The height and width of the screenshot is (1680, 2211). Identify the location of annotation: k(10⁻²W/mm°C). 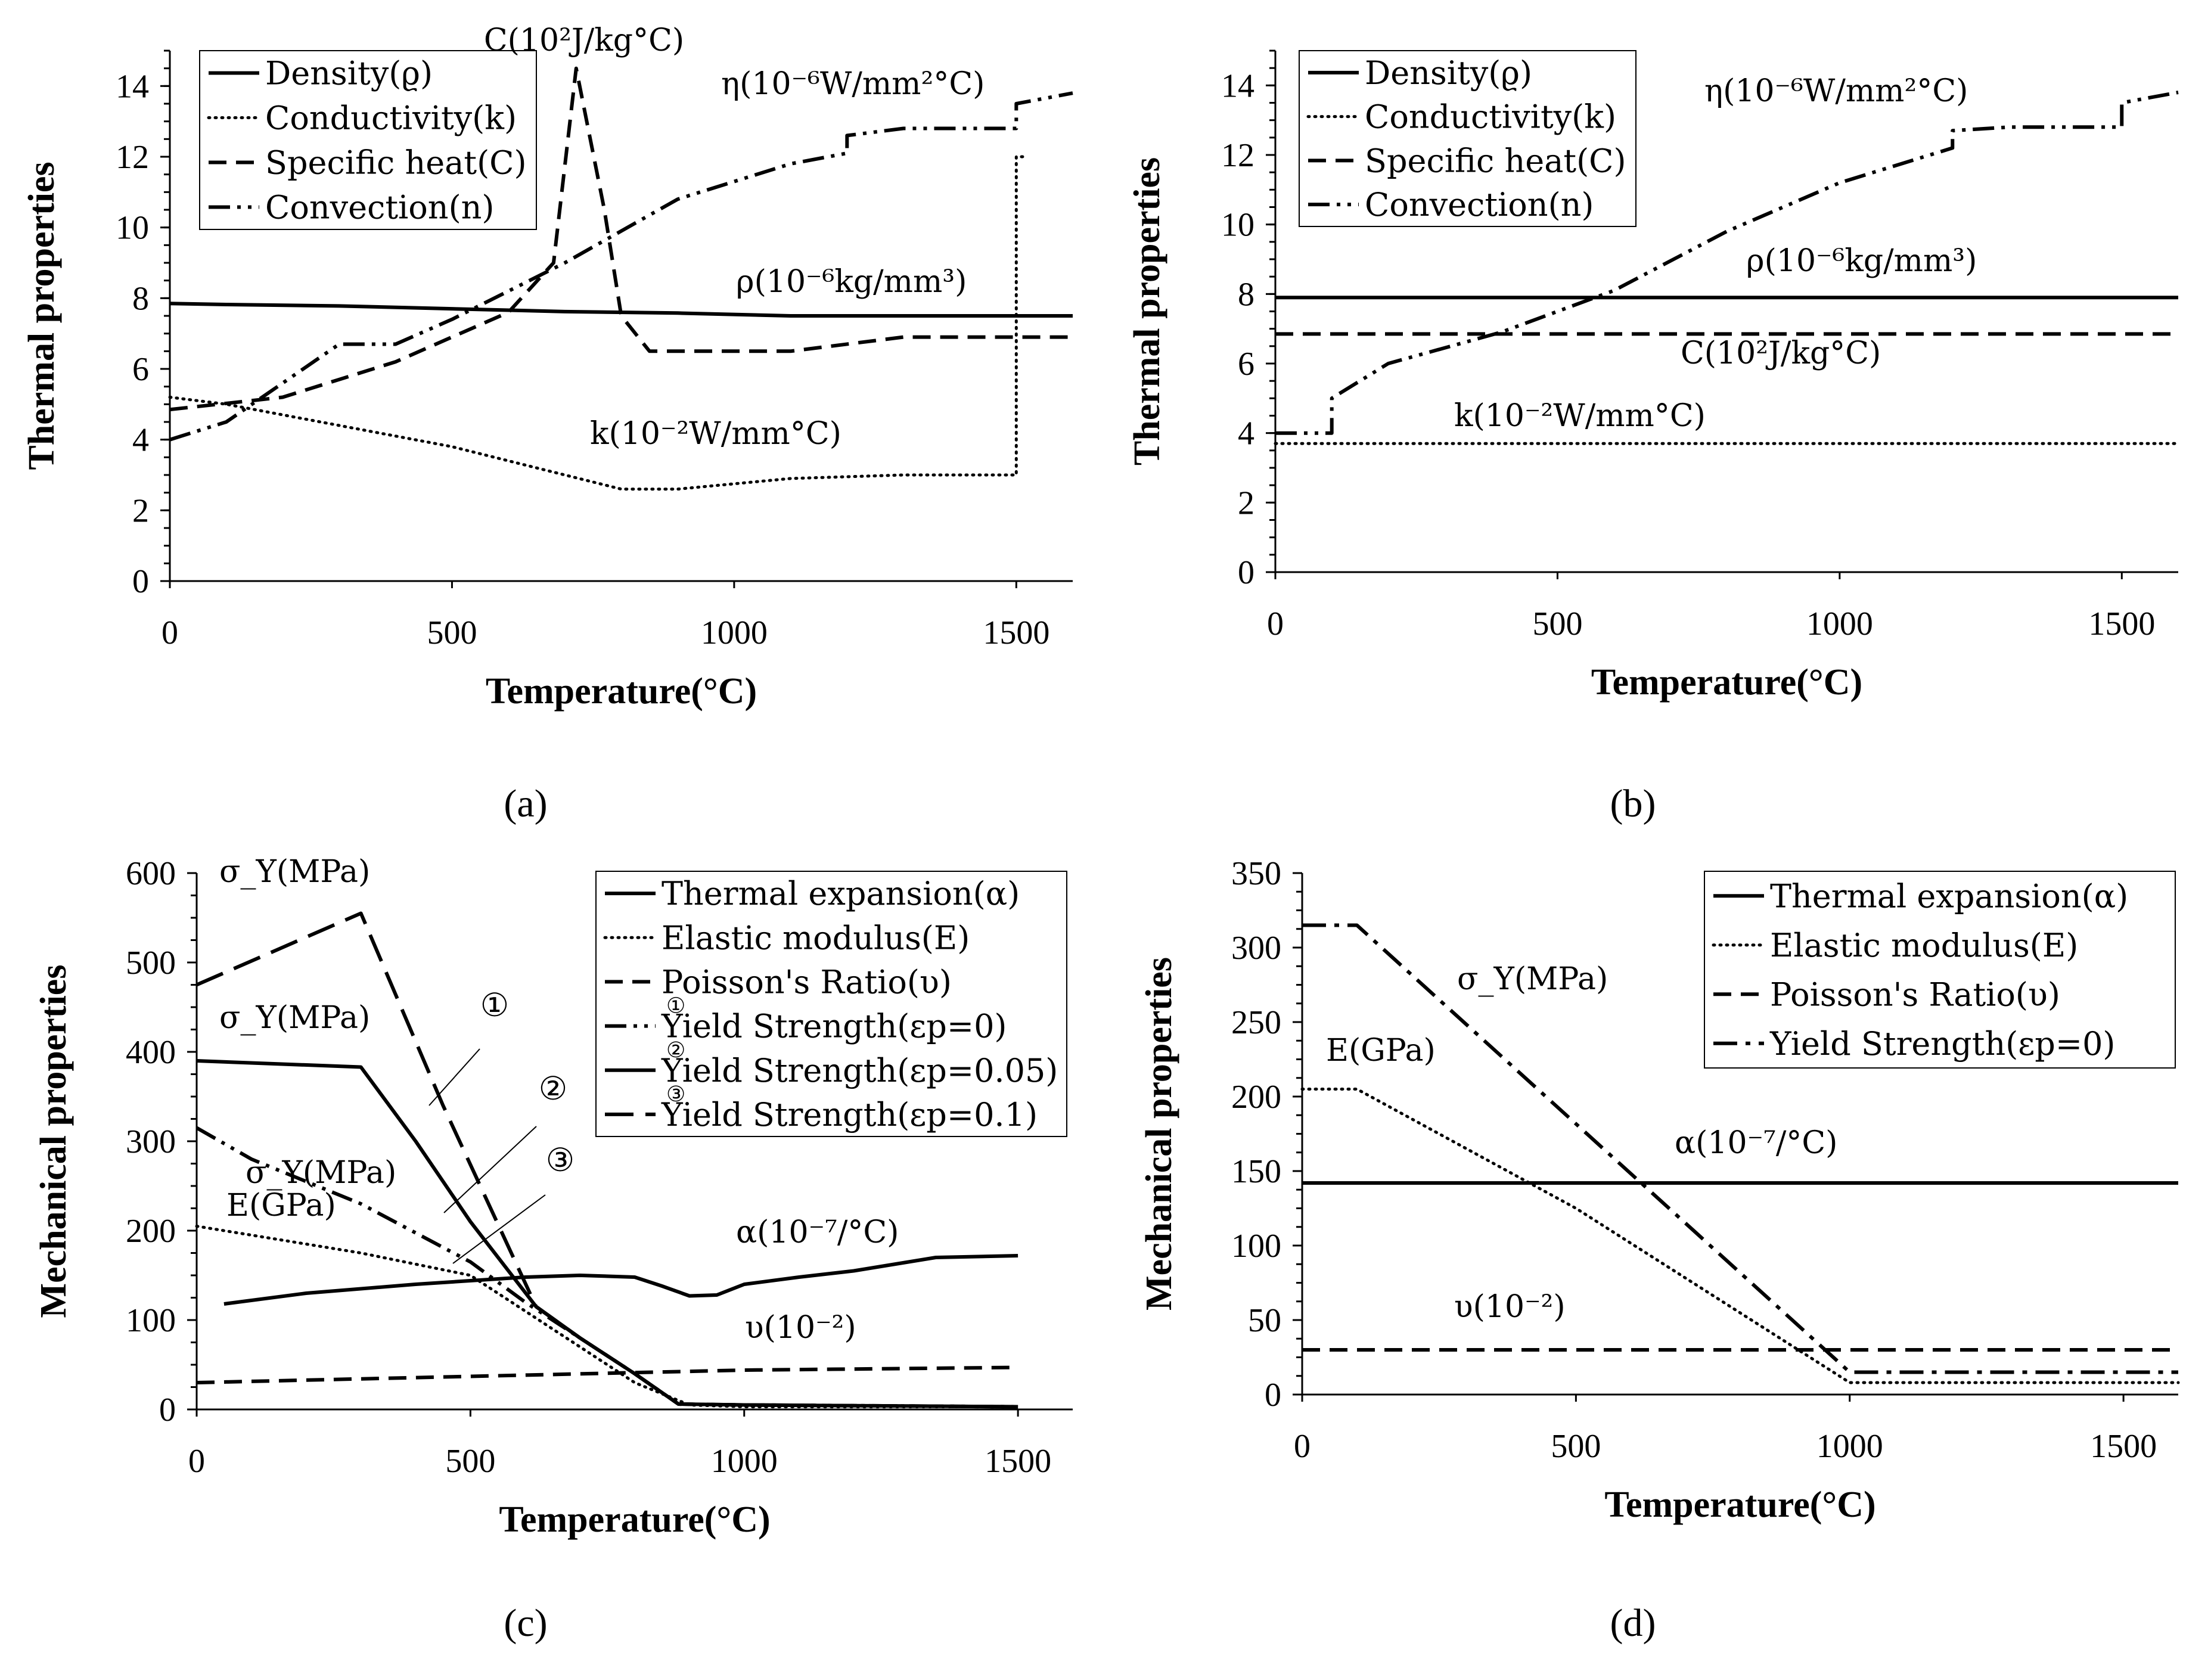
(1580, 416).